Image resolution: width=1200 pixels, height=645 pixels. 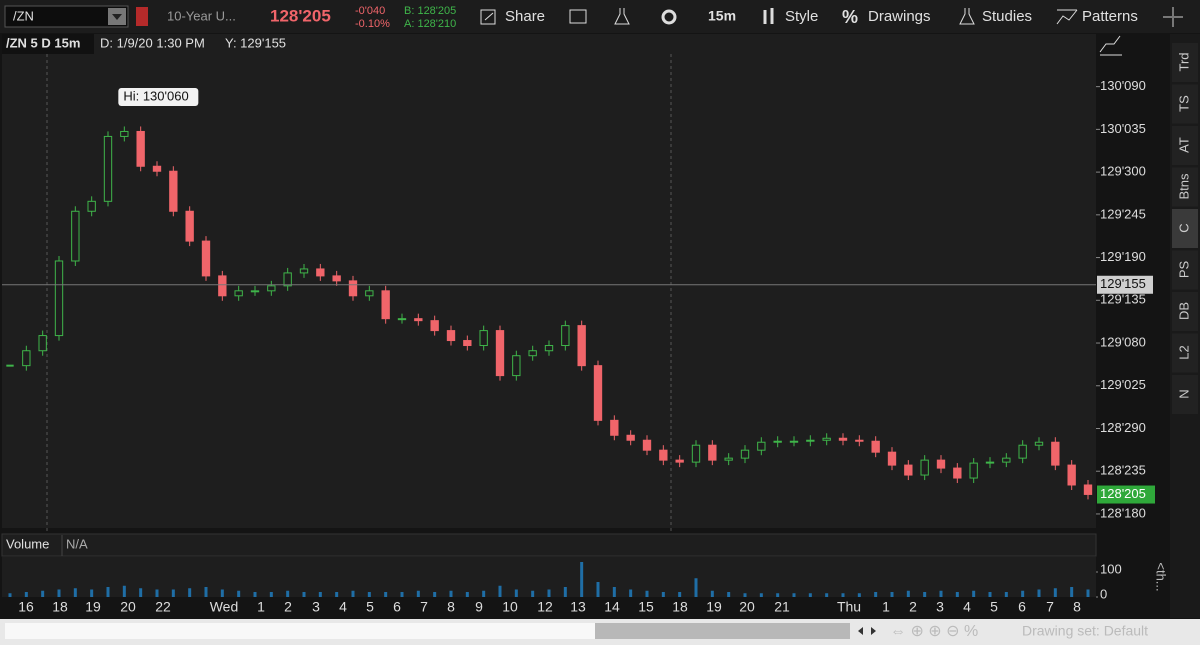 I want to click on dropdown-arrow, so click(x=117, y=17).